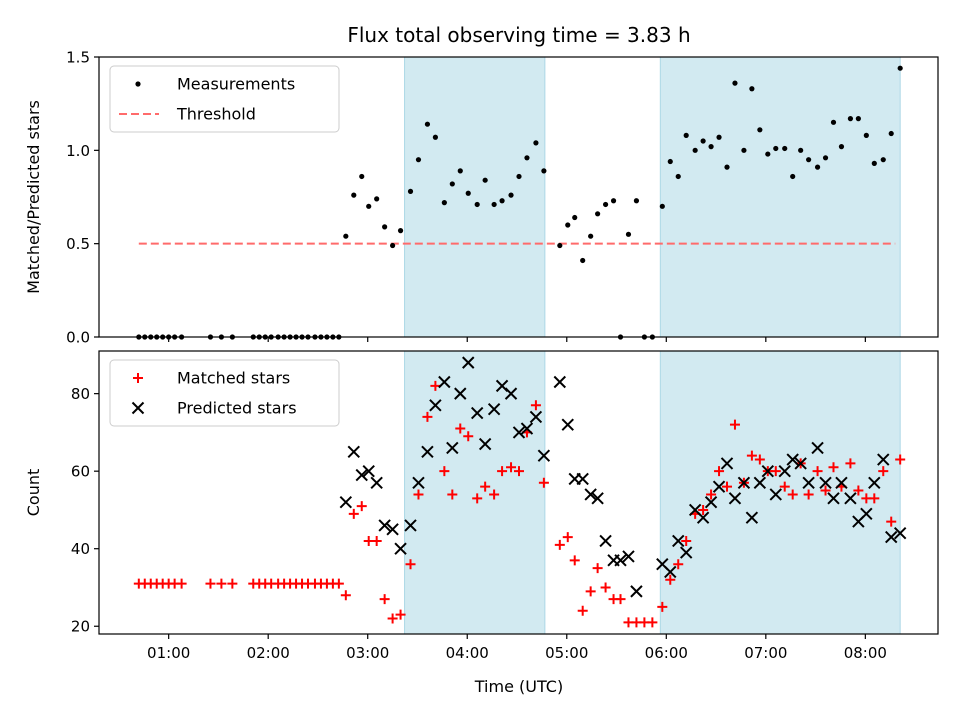 The width and height of the screenshot is (960, 720). Describe the element at coordinates (237, 408) in the screenshot. I see `legend-label: Predicted stars` at that location.